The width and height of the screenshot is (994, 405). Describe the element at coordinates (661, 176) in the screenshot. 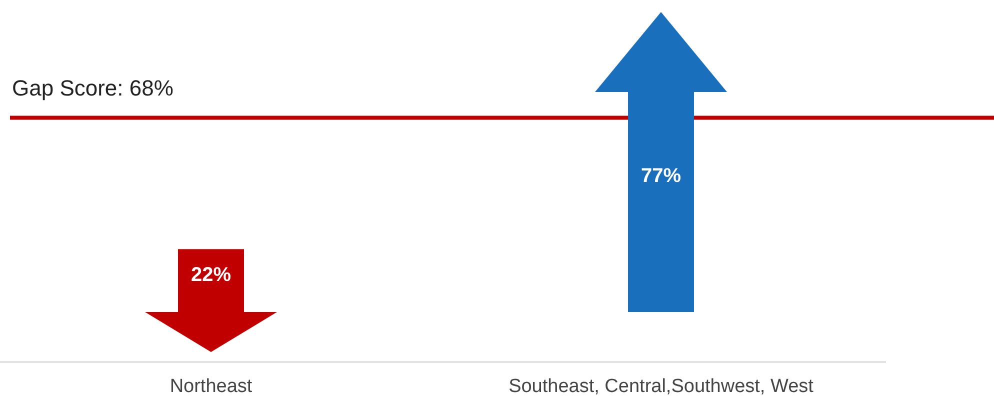

I see `data-label: 77%` at that location.